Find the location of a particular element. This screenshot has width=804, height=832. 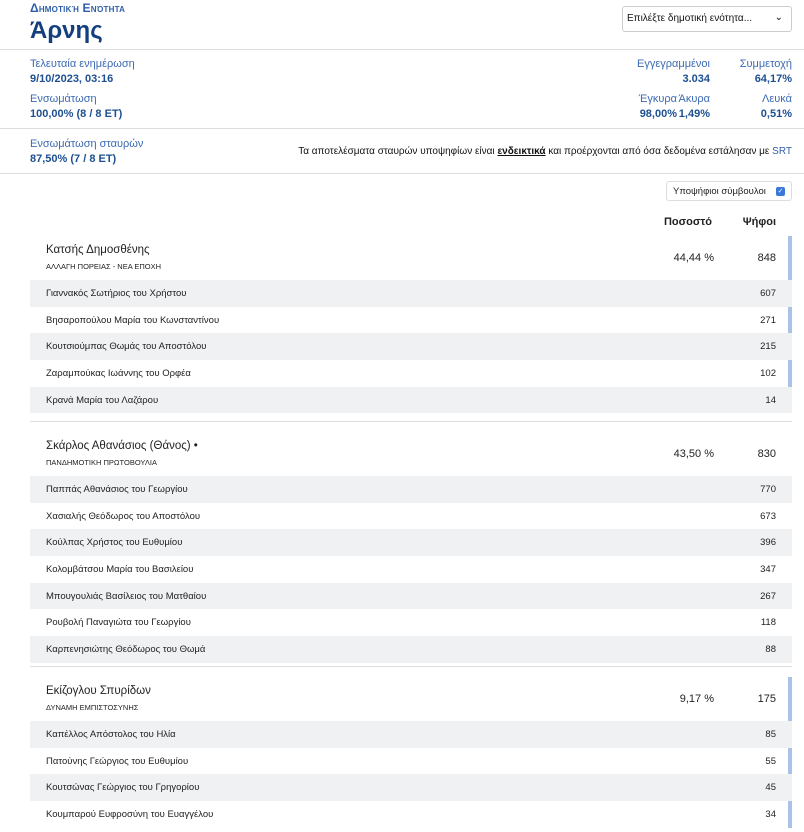

candidate-votes: 88 is located at coordinates (770, 650).